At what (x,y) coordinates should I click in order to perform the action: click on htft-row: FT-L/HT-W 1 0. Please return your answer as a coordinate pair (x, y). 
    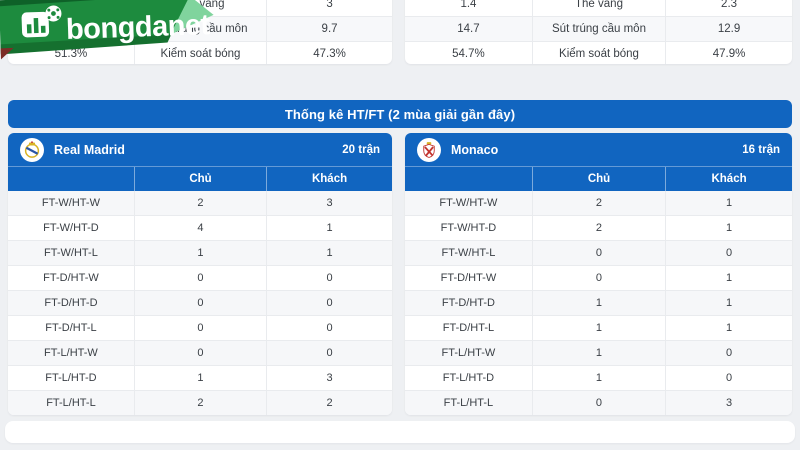
    Looking at the image, I should click on (598, 352).